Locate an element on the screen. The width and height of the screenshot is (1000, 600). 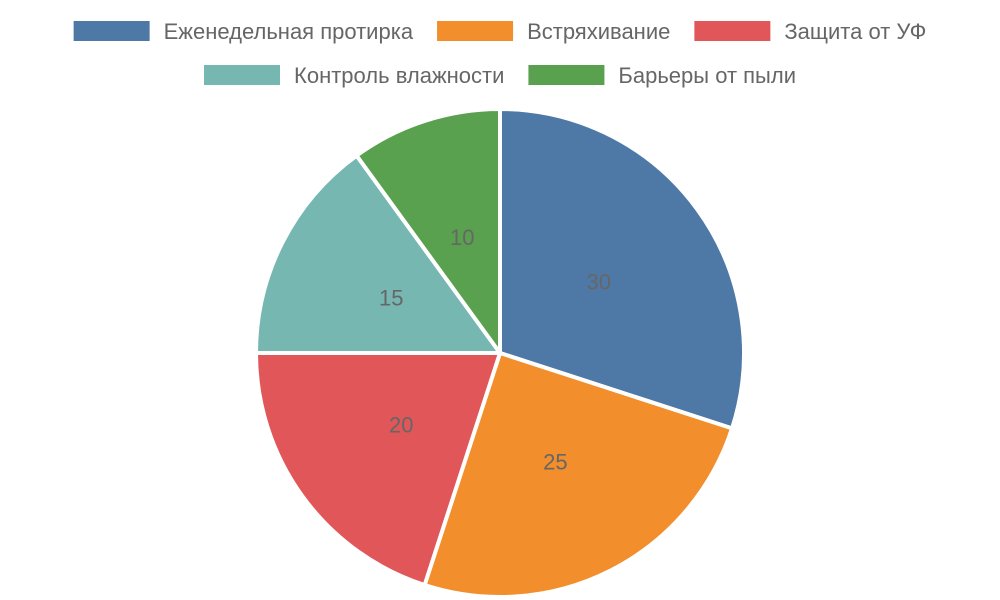
legend-item: Контроль влажности is located at coordinates (354, 75).